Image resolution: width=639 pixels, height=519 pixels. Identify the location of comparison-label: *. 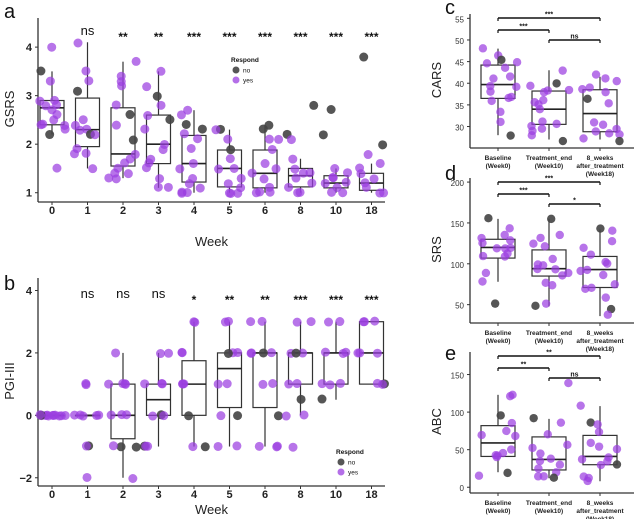
(574, 201).